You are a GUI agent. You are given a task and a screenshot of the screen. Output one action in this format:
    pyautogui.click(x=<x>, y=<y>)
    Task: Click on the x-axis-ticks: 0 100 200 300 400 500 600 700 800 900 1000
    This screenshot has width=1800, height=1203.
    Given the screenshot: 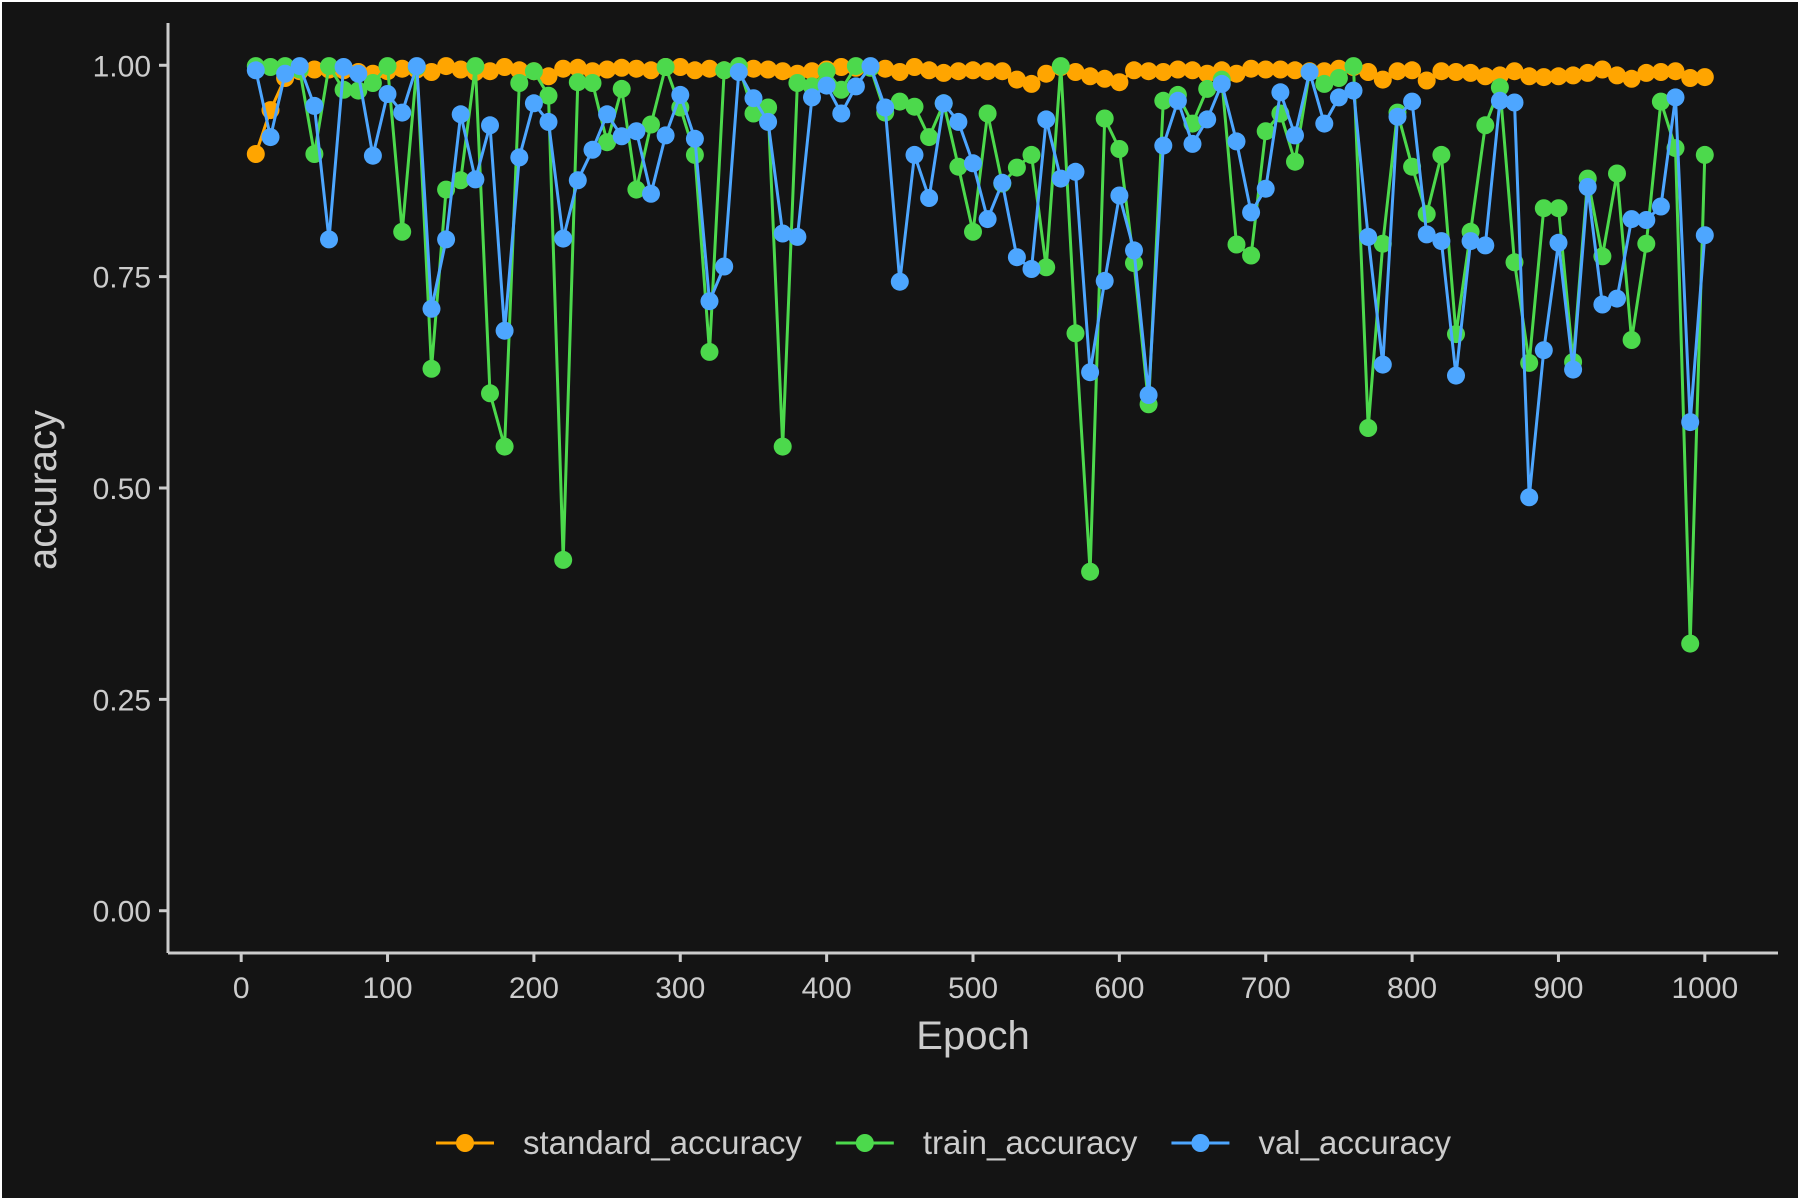 What is the action you would take?
    pyautogui.click(x=985, y=979)
    